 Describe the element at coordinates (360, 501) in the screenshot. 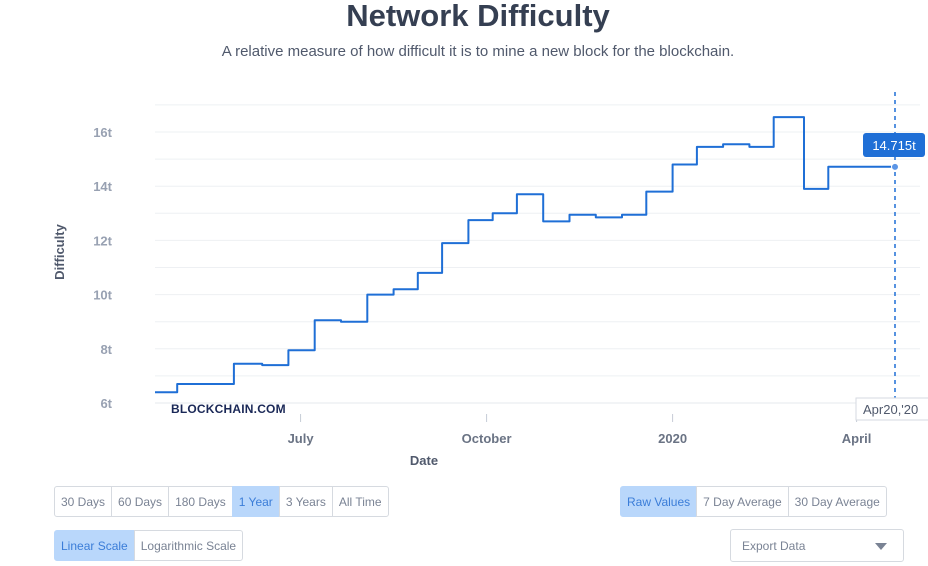

I see `range-button-all-time: All Time` at that location.